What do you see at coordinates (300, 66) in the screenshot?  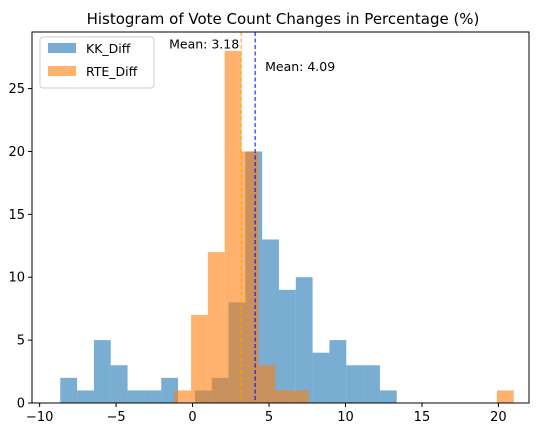 I see `mean-label-kk: Mean: 4.09` at bounding box center [300, 66].